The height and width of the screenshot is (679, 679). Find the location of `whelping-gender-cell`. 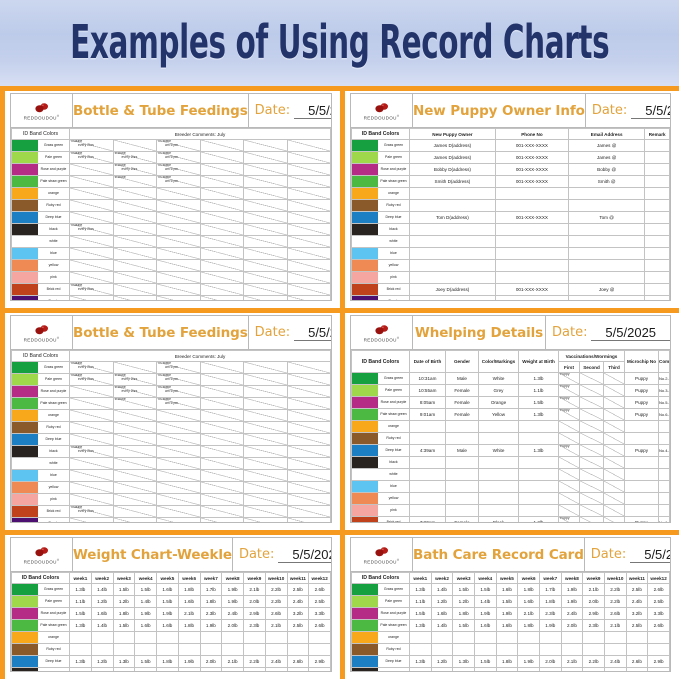

whelping-gender-cell is located at coordinates (462, 426).